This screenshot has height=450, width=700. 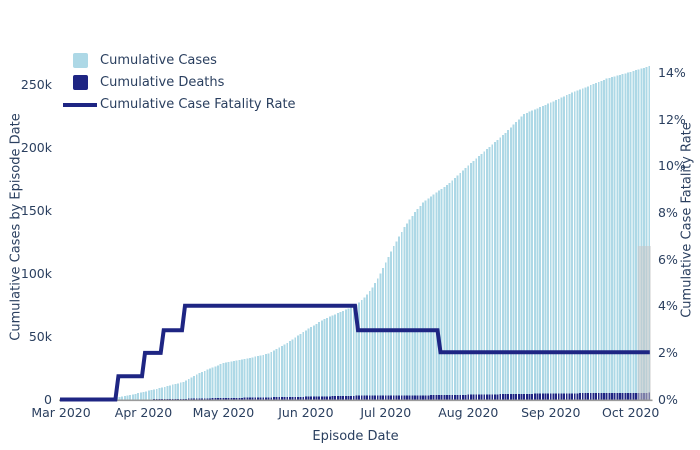 I want to click on legend-item-cumulative-cases: Cumulative Cases, so click(x=179, y=60).